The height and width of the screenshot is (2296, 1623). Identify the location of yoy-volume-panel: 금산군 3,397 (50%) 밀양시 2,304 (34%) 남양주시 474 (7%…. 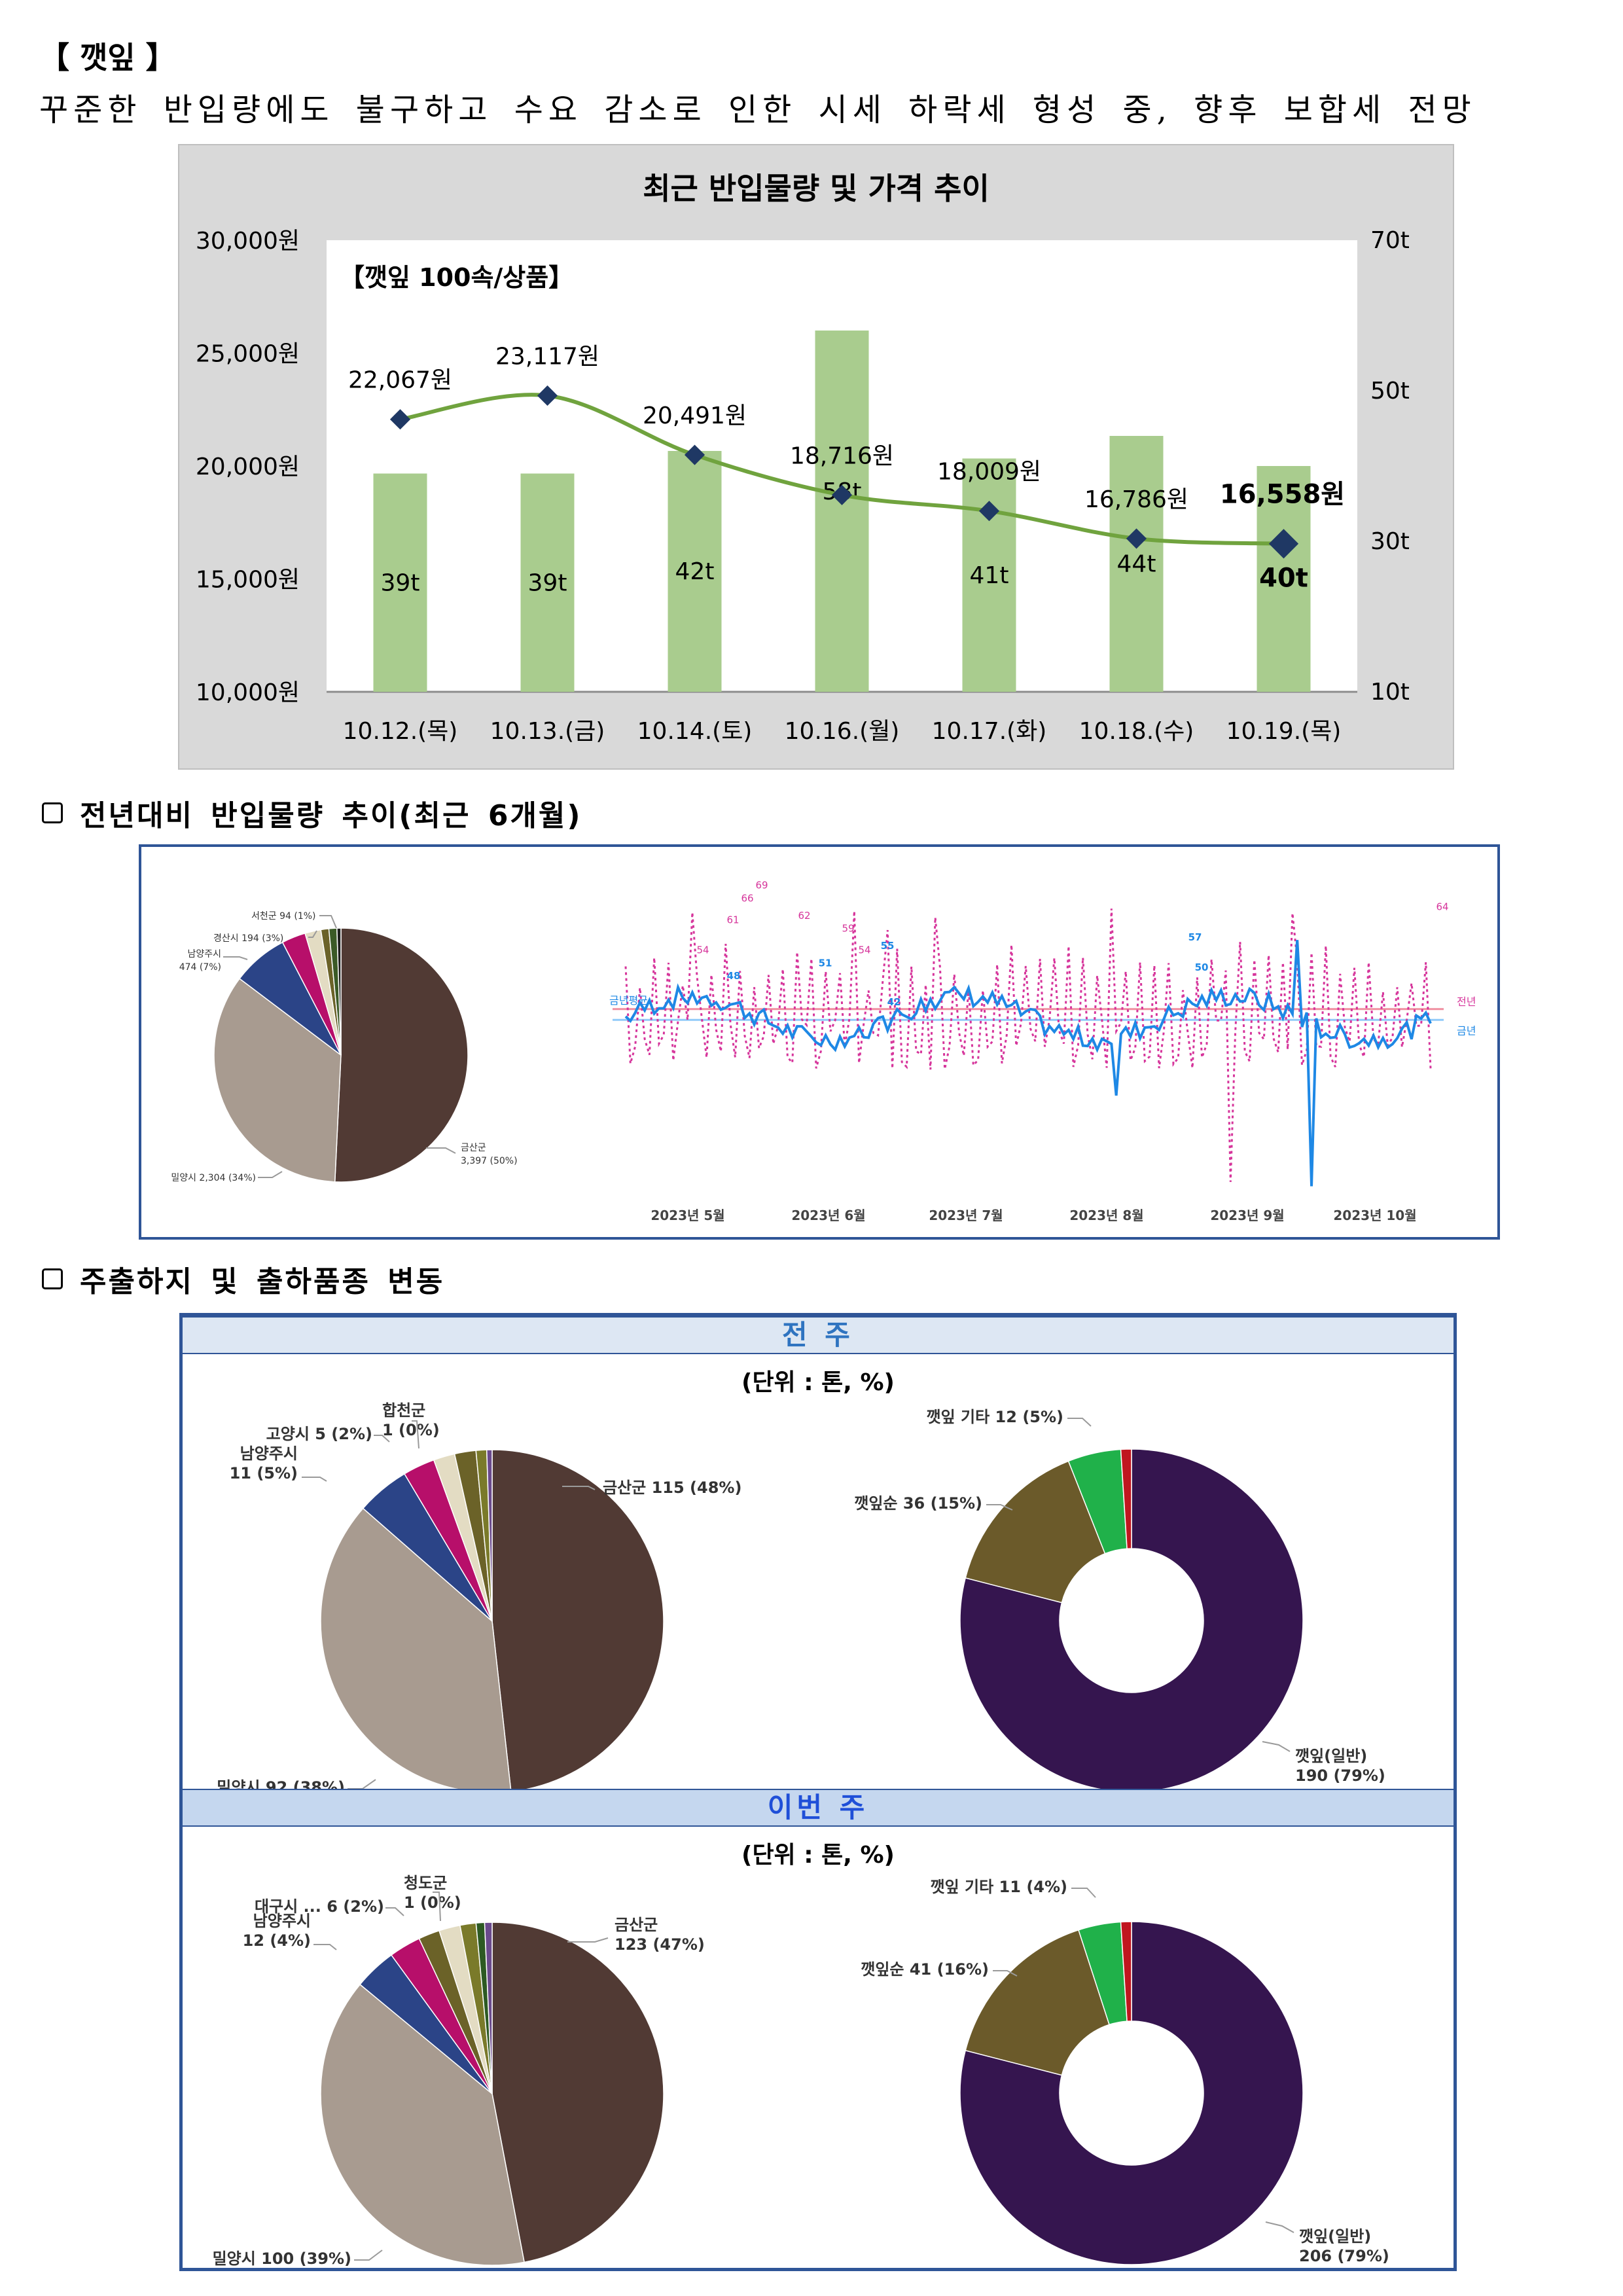
(820, 1042).